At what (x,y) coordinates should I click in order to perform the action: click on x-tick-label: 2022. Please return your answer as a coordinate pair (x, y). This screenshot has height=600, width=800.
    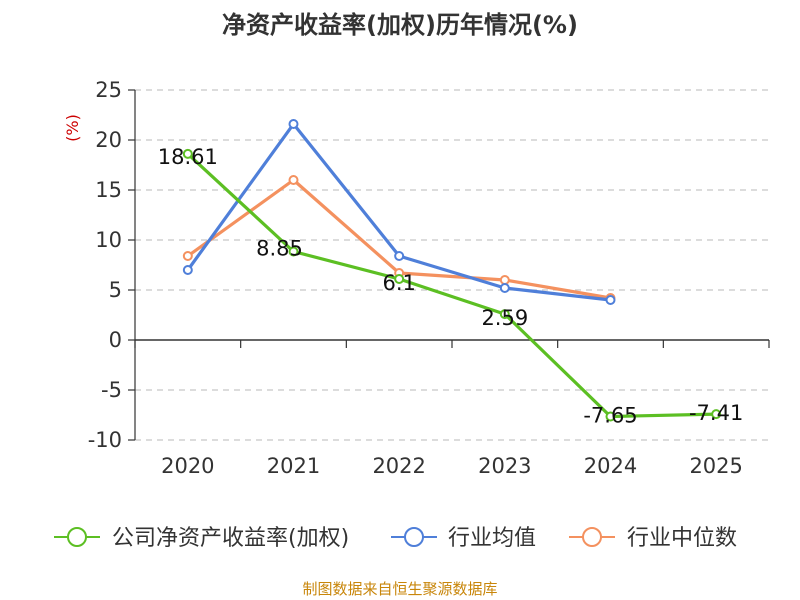
    Looking at the image, I should click on (398, 466).